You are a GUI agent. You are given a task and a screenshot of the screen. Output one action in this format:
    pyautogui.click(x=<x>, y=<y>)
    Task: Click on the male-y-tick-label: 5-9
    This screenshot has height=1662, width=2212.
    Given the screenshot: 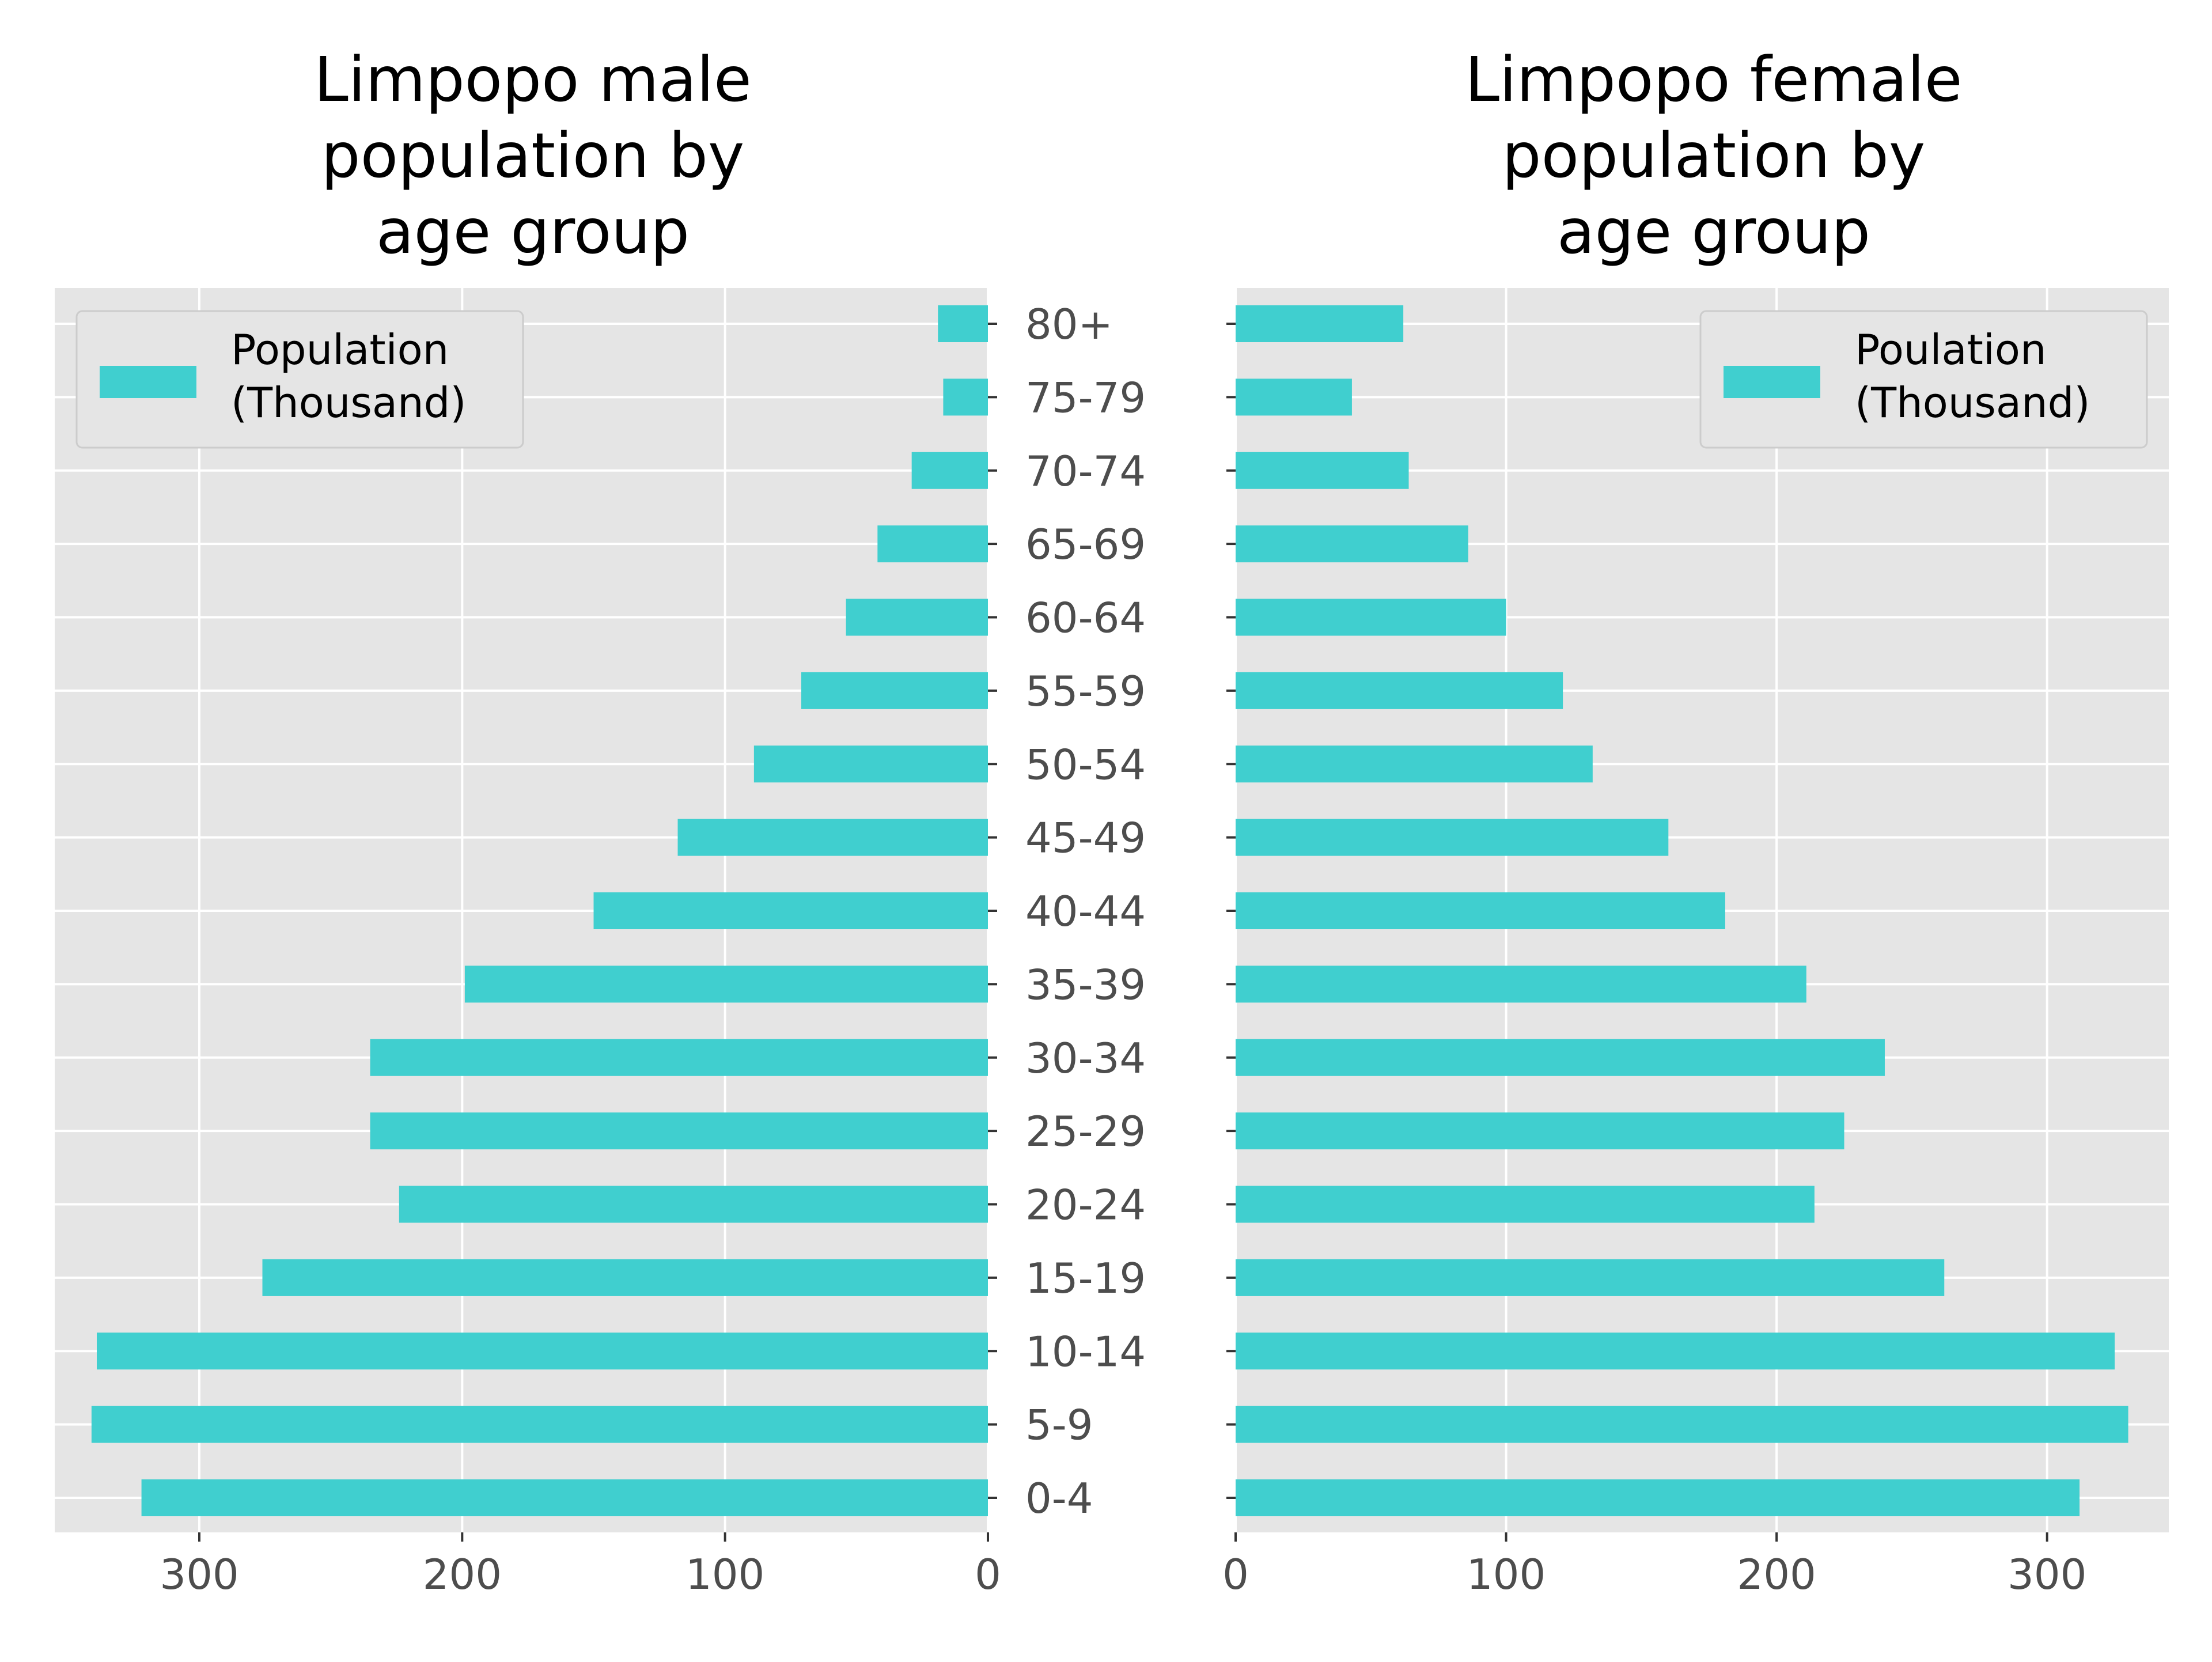 What is the action you would take?
    pyautogui.click(x=1059, y=1425)
    